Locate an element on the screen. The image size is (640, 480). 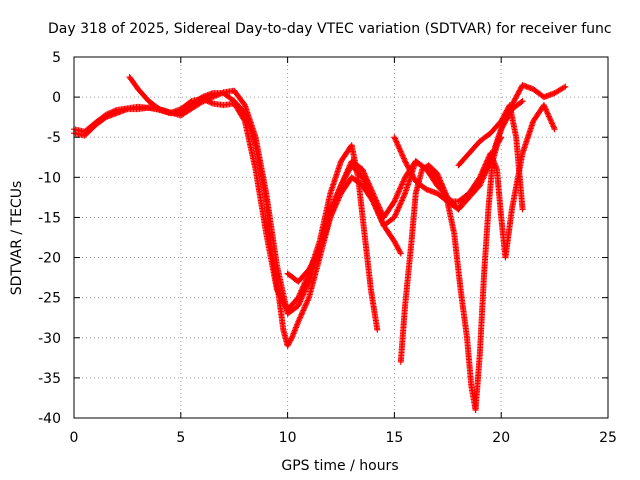
x-tick-labels: 0 5 10 15 20 25 is located at coordinates (343, 438).